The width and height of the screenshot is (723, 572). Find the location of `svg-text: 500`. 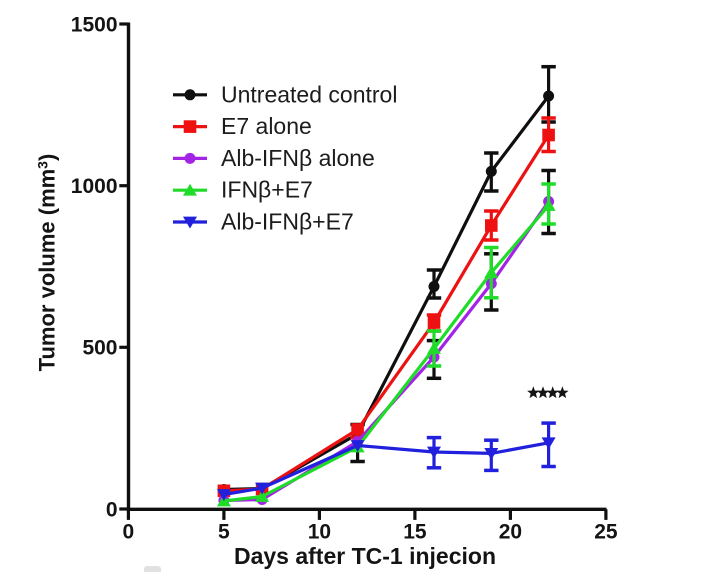

svg-text: 500 is located at coordinates (99, 348).